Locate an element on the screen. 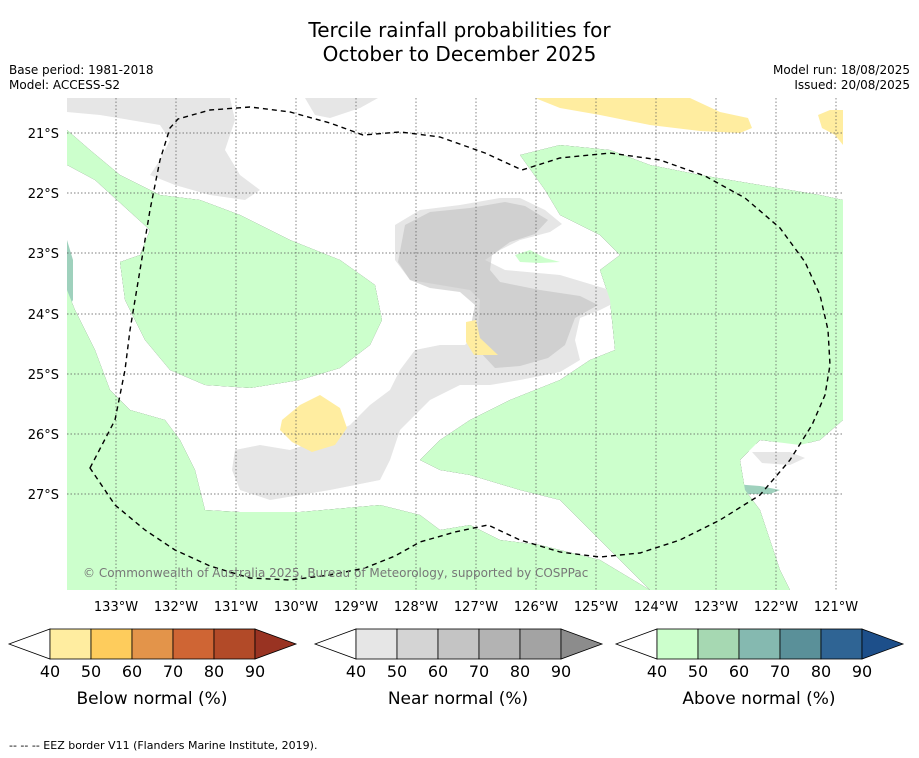 The width and height of the screenshot is (919, 758). lat-label: 24°S is located at coordinates (43, 315).